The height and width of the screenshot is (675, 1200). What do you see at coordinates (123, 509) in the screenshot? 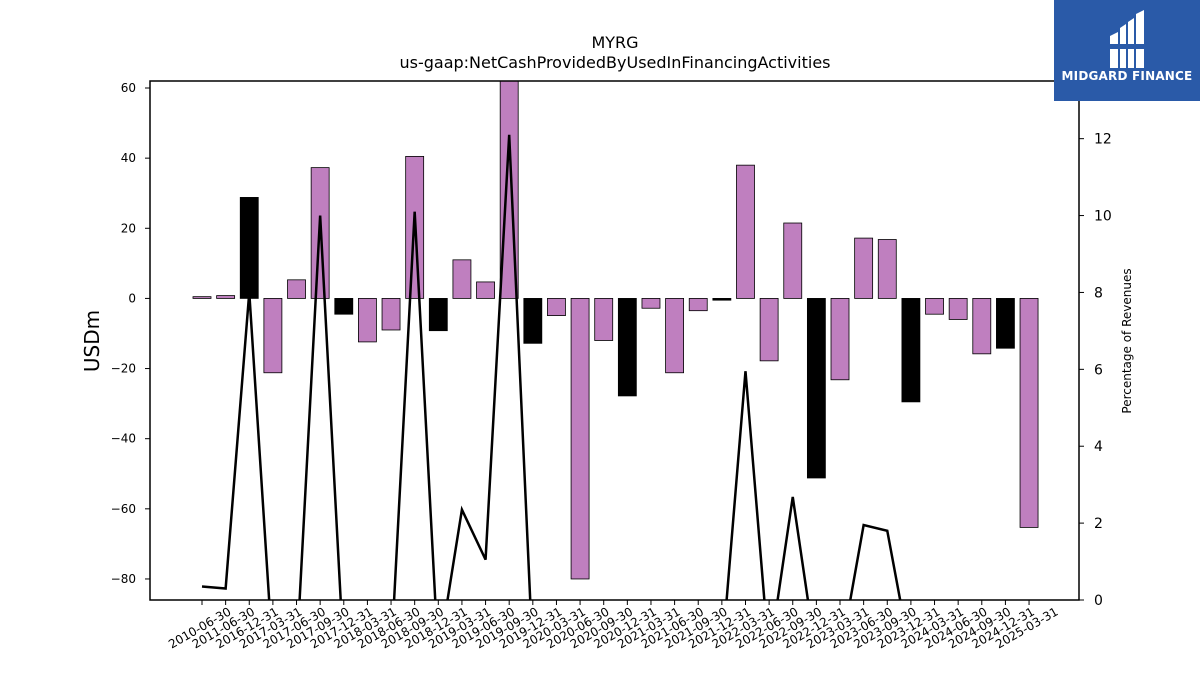
I see `y-tick-label: −60` at bounding box center [123, 509].